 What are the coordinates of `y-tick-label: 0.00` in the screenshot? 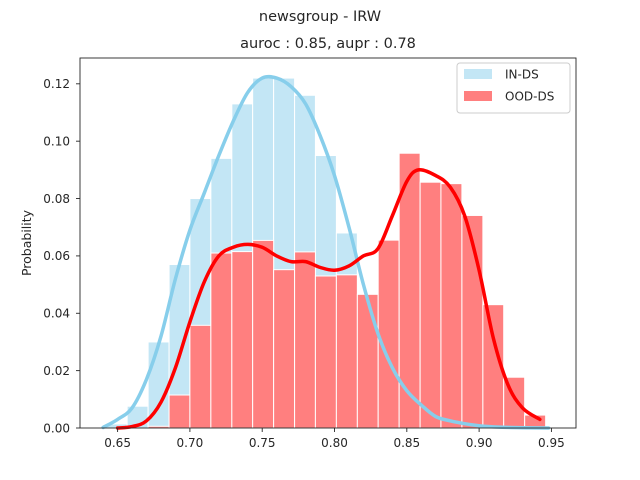 It's located at (56, 428).